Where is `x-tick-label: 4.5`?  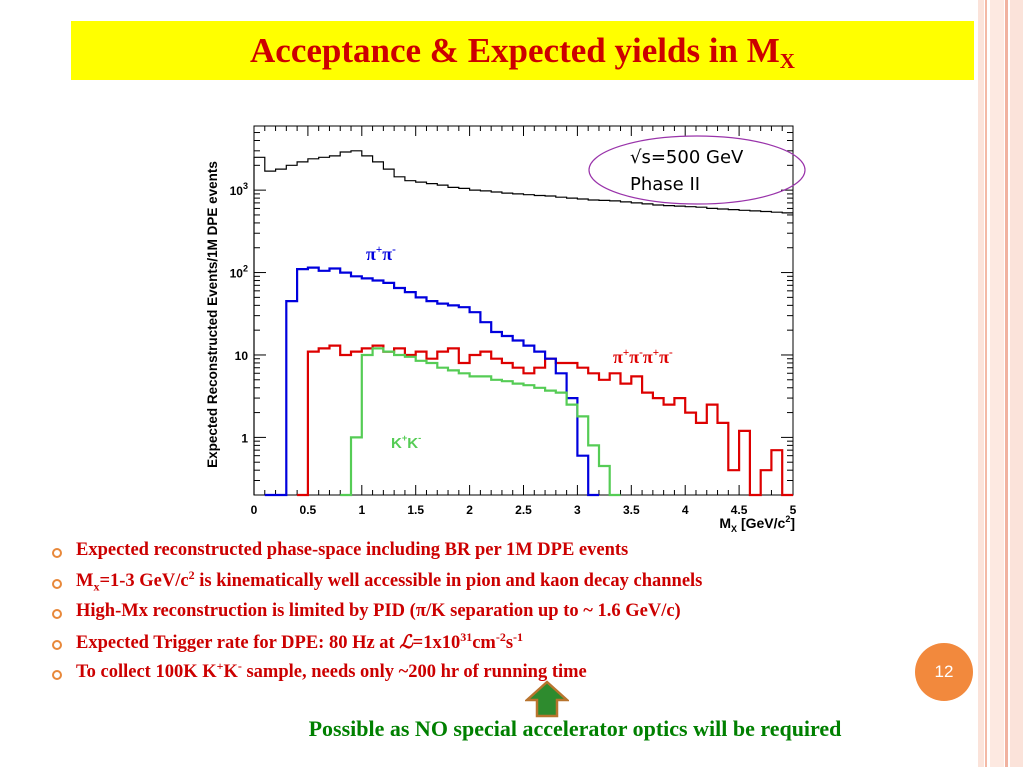 x-tick-label: 4.5 is located at coordinates (739, 510).